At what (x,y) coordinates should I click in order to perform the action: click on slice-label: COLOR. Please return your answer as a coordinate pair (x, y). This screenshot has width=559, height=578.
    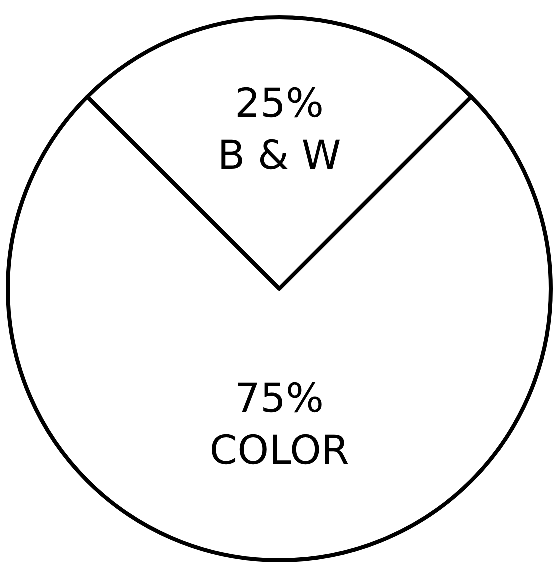
    Looking at the image, I should click on (280, 451).